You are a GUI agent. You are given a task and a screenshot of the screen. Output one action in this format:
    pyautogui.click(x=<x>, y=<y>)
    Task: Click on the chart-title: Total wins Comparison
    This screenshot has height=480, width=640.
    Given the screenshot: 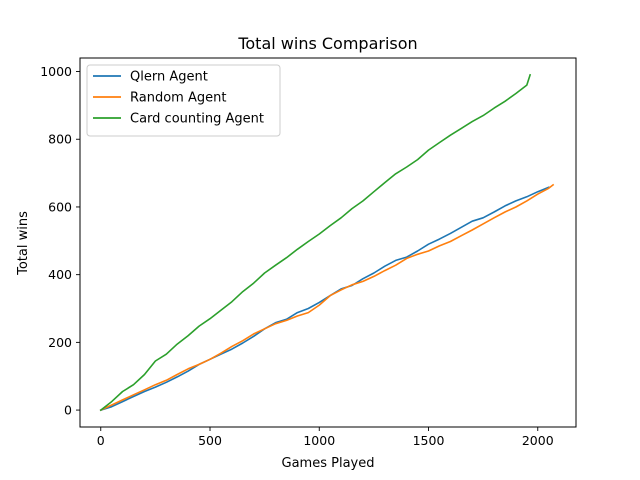 What is the action you would take?
    pyautogui.click(x=327, y=43)
    